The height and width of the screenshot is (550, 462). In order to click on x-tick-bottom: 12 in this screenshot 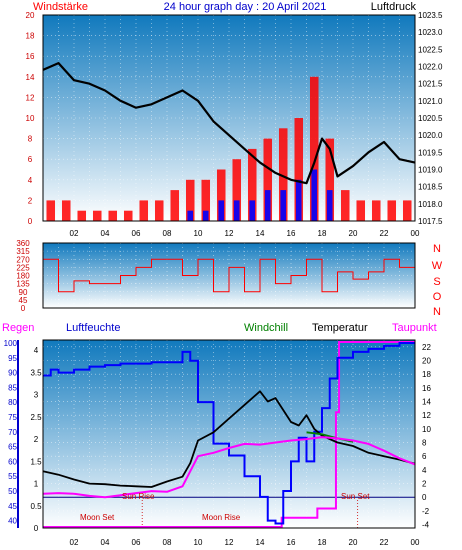, I will do `click(229, 542)`.